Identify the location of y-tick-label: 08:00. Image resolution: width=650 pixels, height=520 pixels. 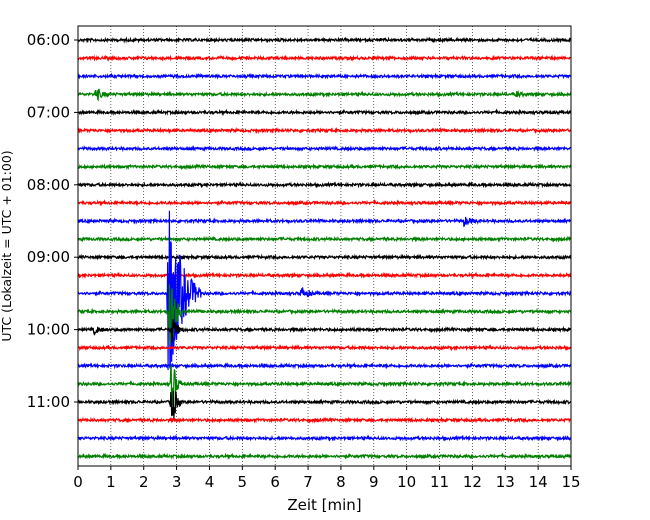
(48, 185).